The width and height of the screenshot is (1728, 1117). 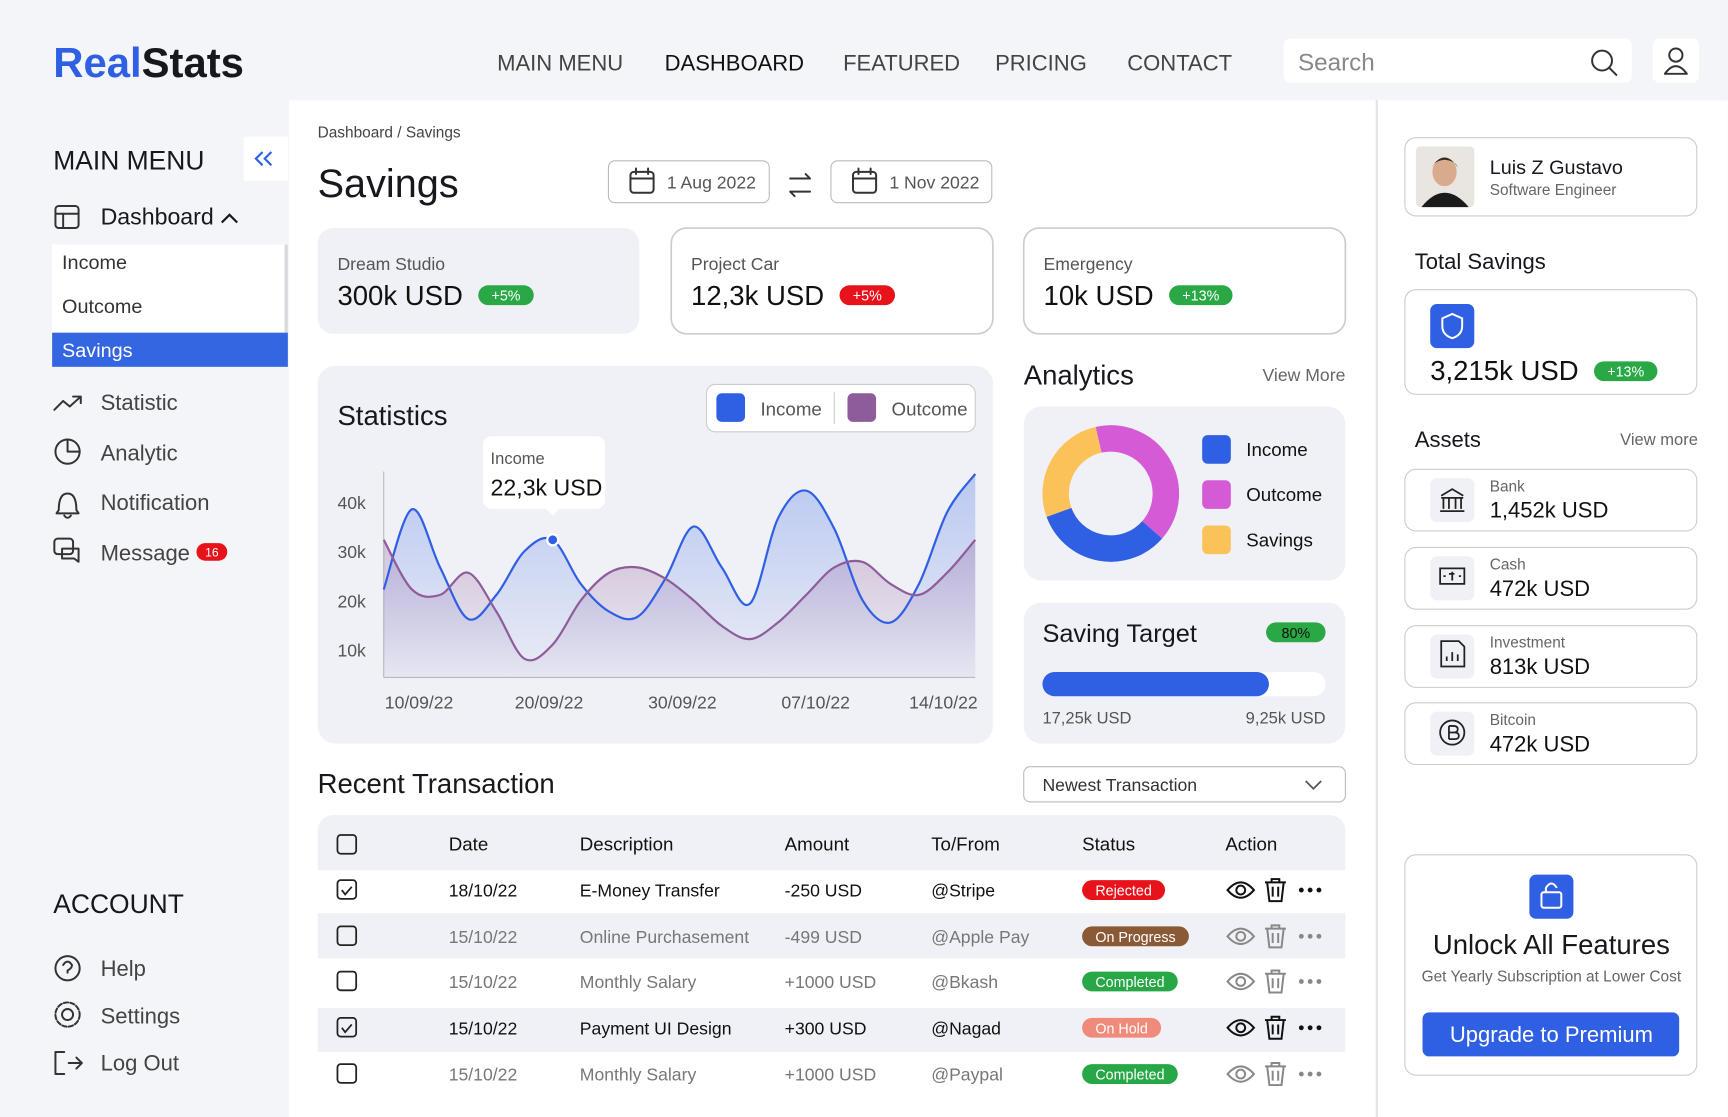 I want to click on logo: RealStats, so click(x=148, y=62).